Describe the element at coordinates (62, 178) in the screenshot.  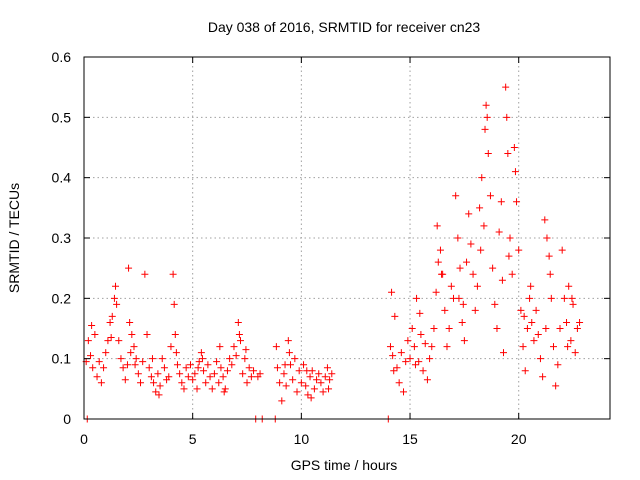
I see `y-tick-label: 0.4` at that location.